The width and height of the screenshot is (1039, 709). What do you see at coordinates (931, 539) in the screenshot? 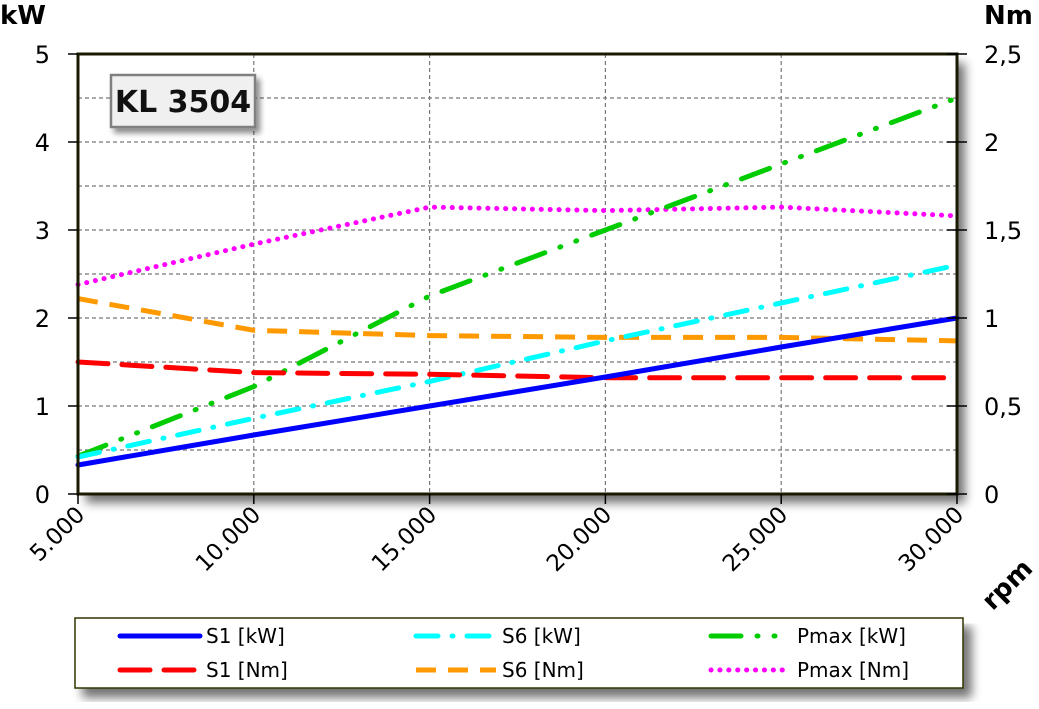
I see `x-tick-5: 30.000` at bounding box center [931, 539].